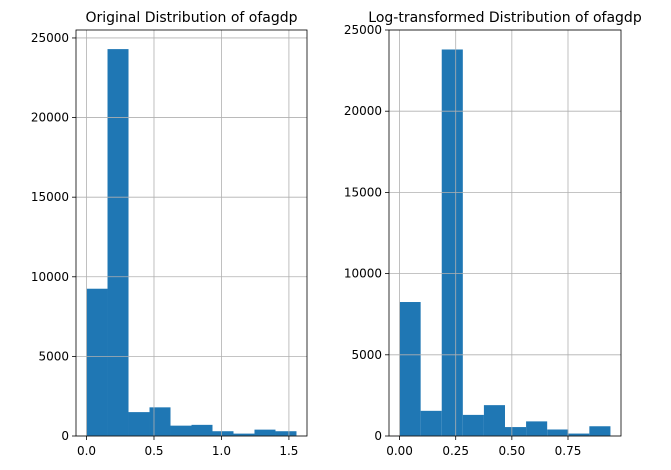 The height and width of the screenshot is (470, 671). Describe the element at coordinates (568, 451) in the screenshot. I see `x-tick-label: 0.75` at that location.